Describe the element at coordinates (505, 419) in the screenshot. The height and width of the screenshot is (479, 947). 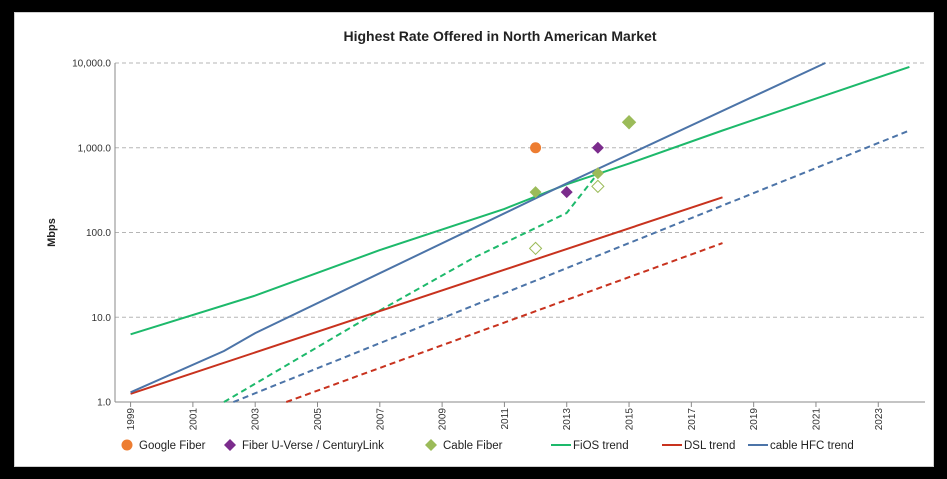
I see `x-tick-label: 2011` at that location.